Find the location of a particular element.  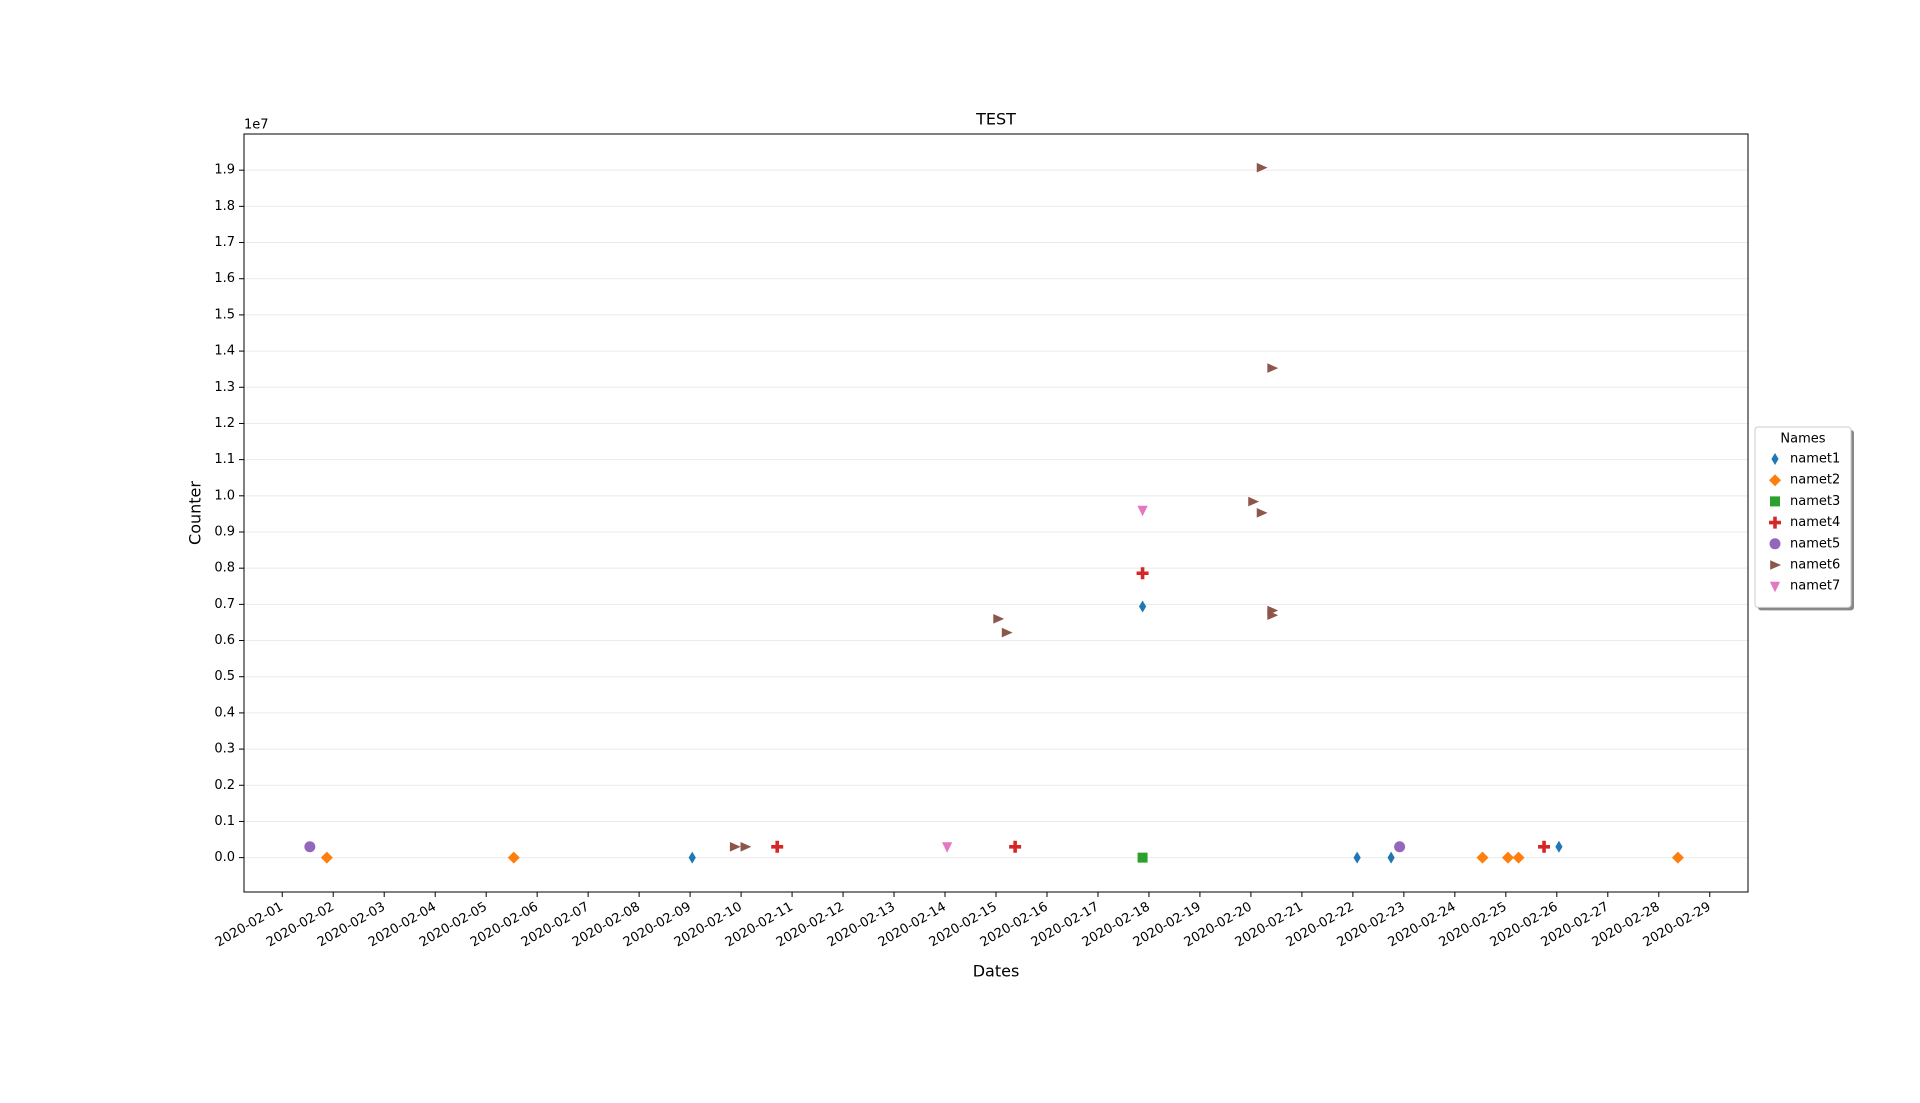

y-offset-label: 1e7 is located at coordinates (256, 125).